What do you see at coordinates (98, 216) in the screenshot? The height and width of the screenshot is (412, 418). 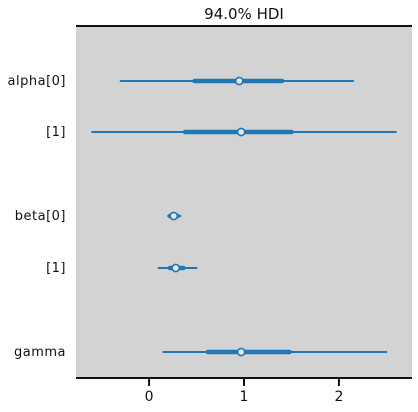 I see `forest-row: beta[0]` at bounding box center [98, 216].